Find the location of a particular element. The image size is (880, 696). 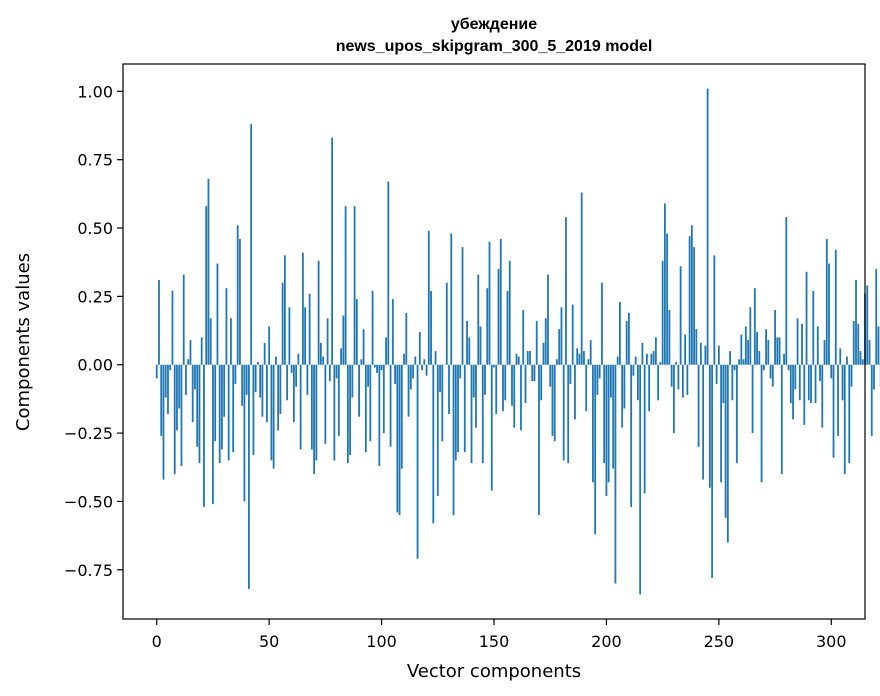

y-tick-label-6: 0.75 is located at coordinates (95, 160).